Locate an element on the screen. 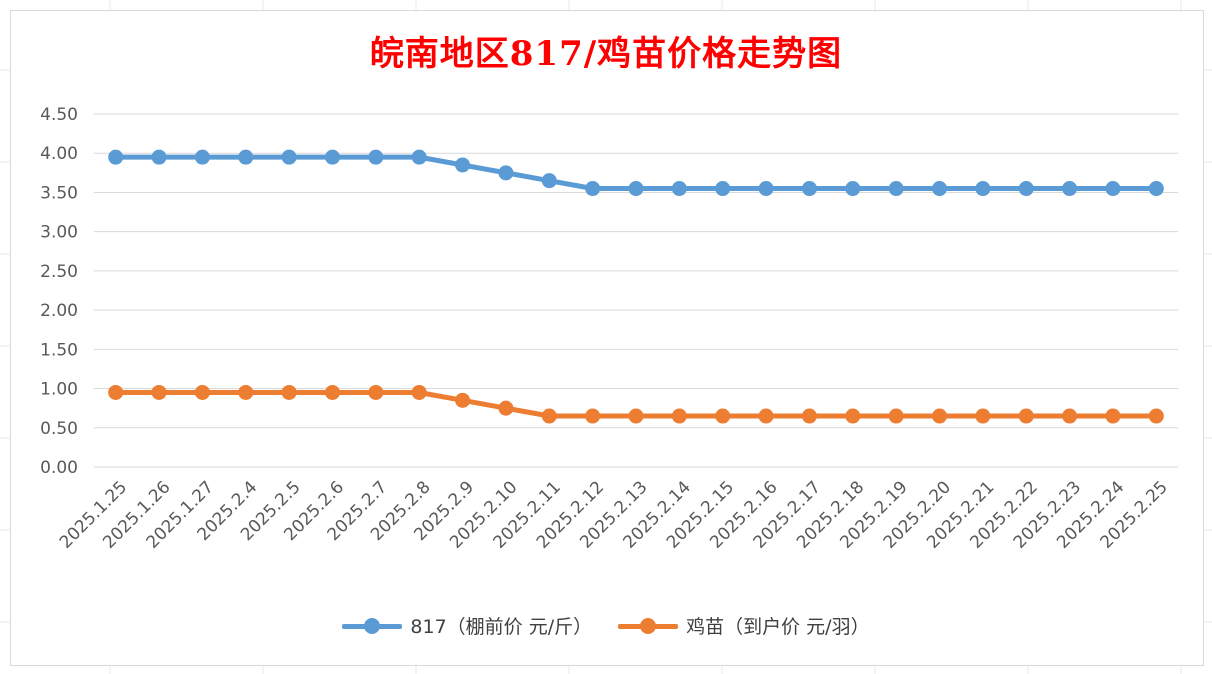 The height and width of the screenshot is (674, 1212). legend-label-817: 817（棚前价 元/斤） is located at coordinates (501, 627).